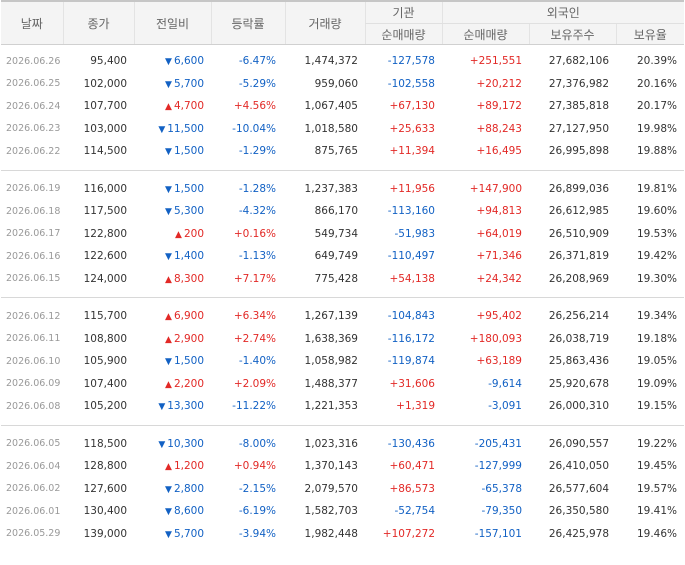 Image resolution: width=685 pixels, height=565 pixels. Describe the element at coordinates (331, 511) in the screenshot. I see `cell-volume: 1,582,703` at that location.